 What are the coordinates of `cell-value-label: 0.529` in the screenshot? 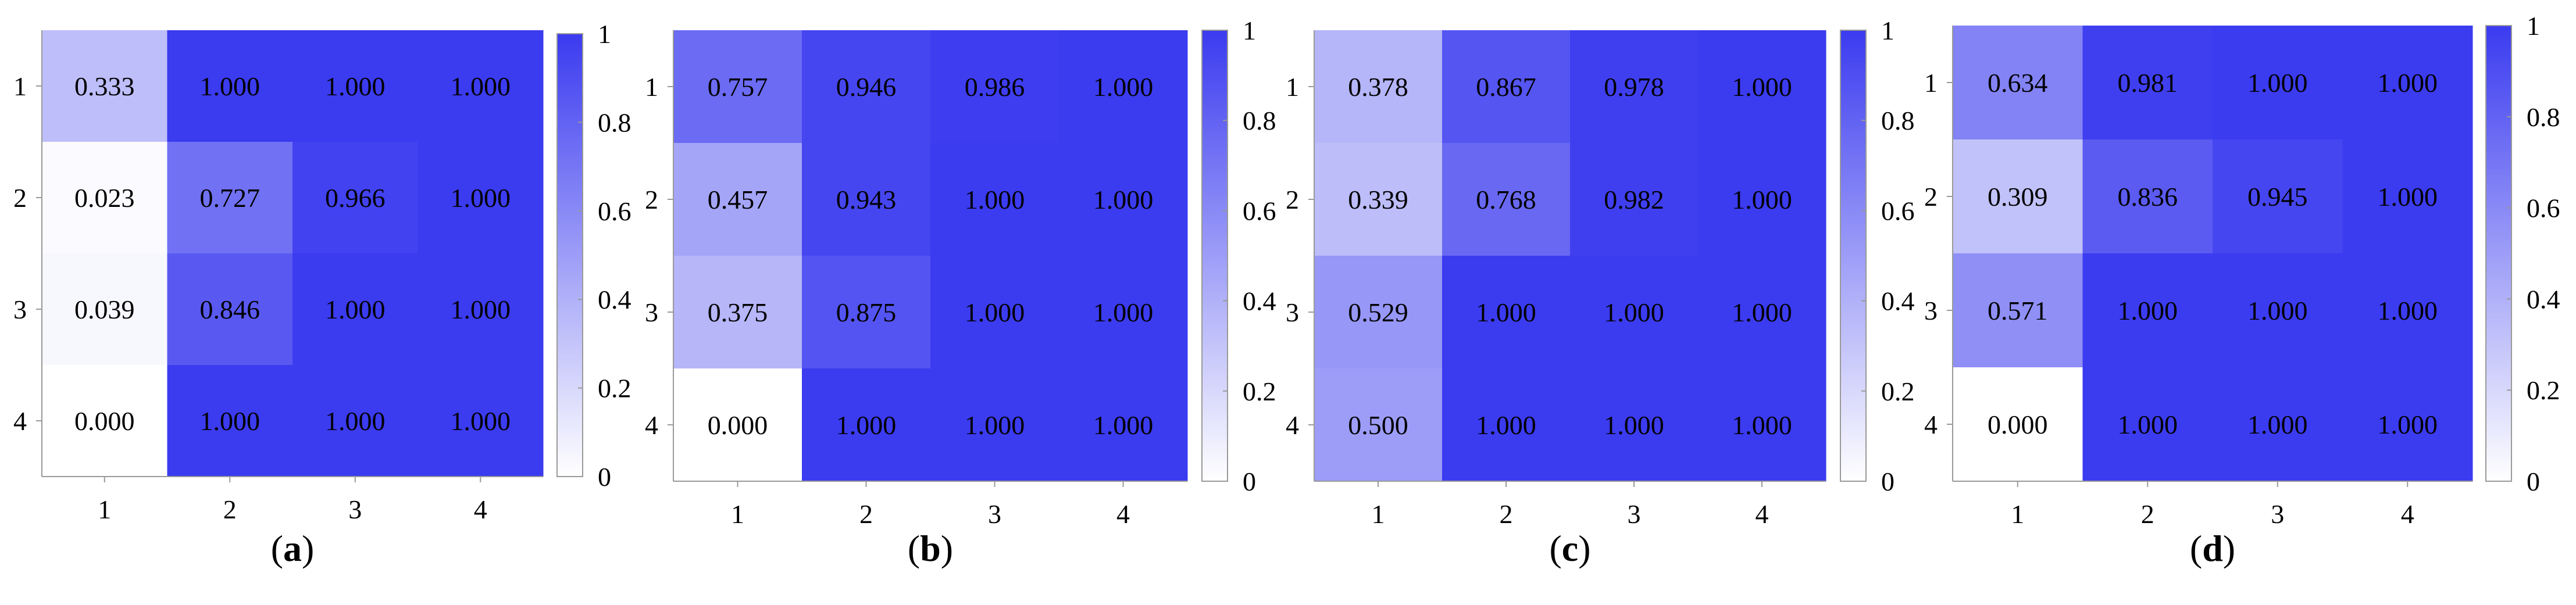 It's located at (1378, 312).